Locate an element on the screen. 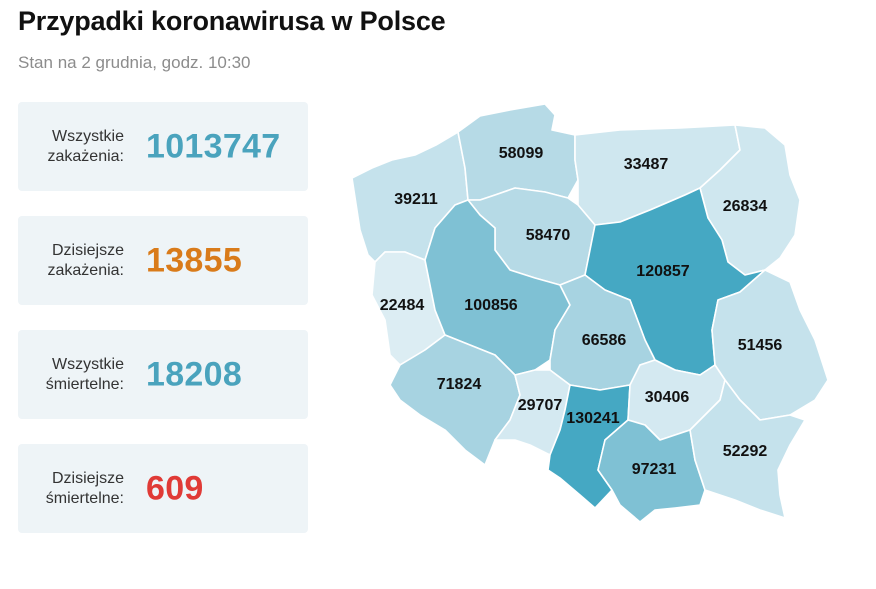 This screenshot has width=876, height=589. region-label: 29707 is located at coordinates (540, 405).